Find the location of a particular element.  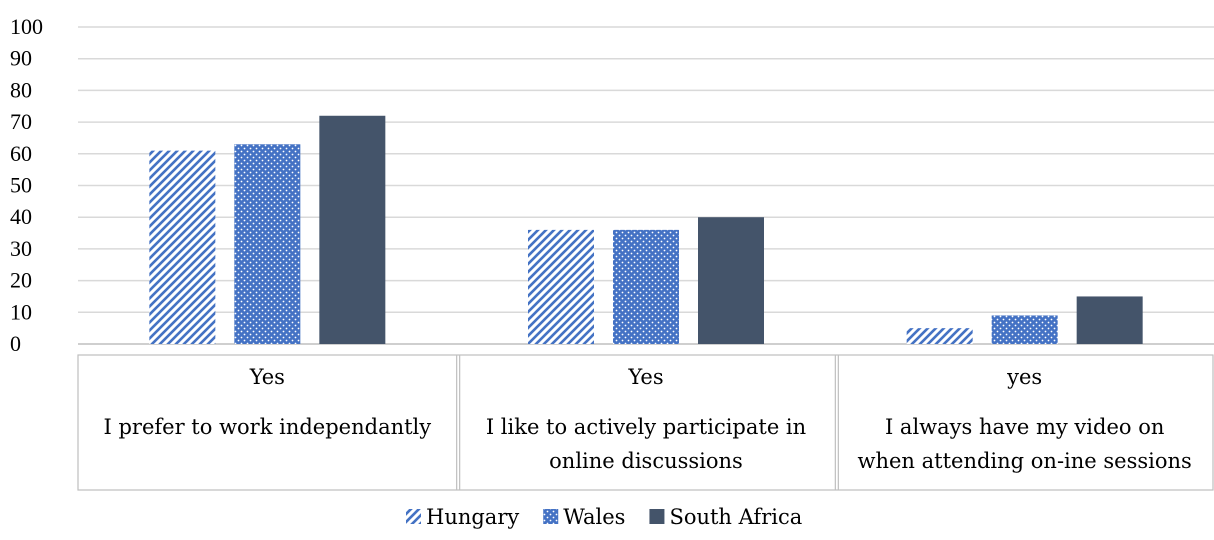

y-tick-label: 90 is located at coordinates (21, 58).